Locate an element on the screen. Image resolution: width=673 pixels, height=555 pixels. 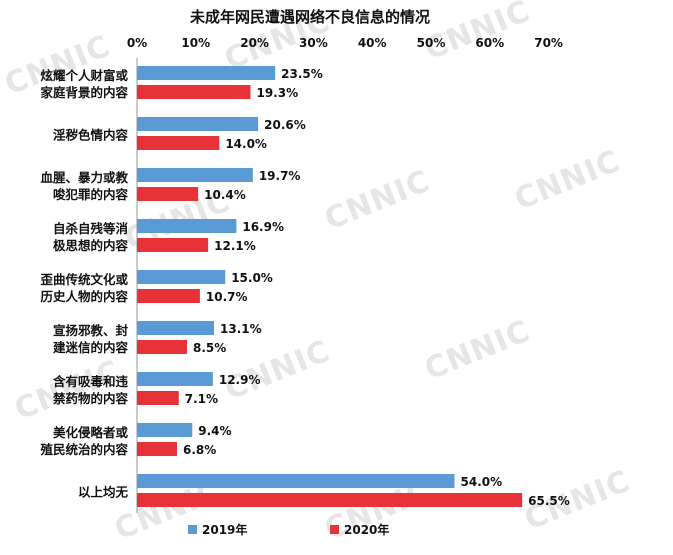
category-label: 禁药物的内容 is located at coordinates (91, 398).